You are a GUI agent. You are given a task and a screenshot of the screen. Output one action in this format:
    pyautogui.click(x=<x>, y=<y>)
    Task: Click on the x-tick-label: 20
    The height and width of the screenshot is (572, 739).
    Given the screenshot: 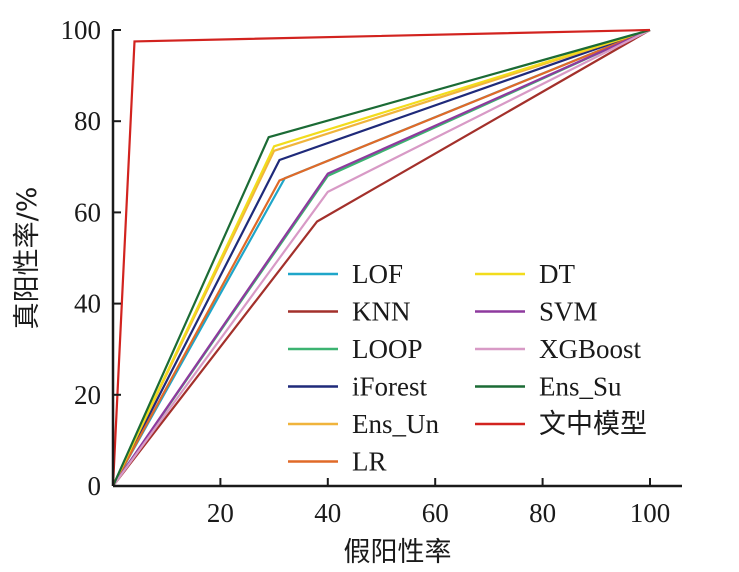 What is the action you would take?
    pyautogui.click(x=220, y=513)
    